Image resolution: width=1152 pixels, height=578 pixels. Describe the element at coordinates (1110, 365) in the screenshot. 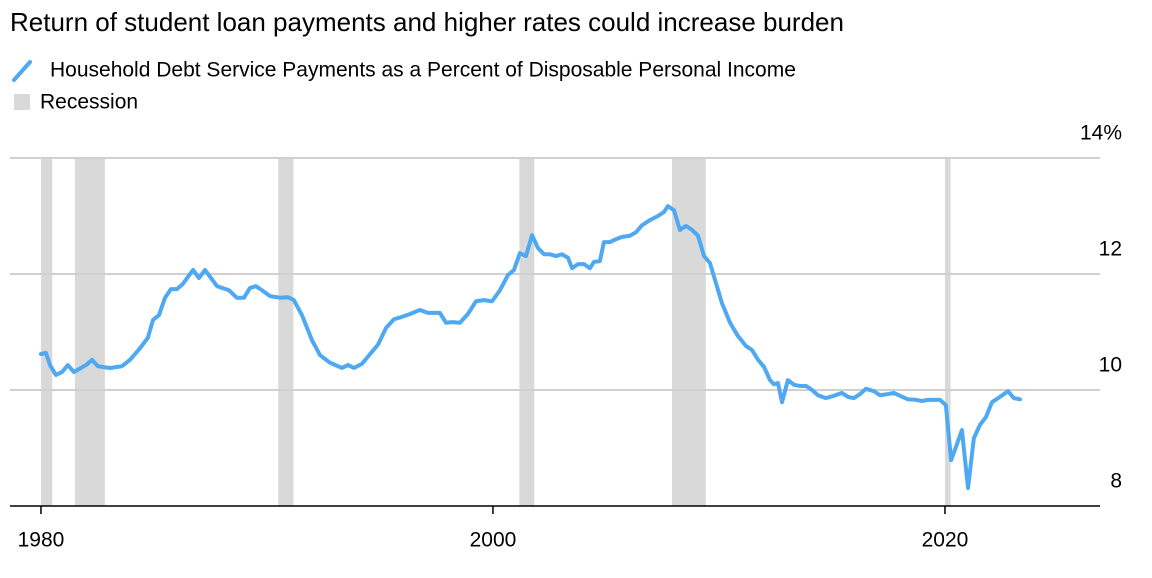

I see `y-tick-label: 10` at that location.